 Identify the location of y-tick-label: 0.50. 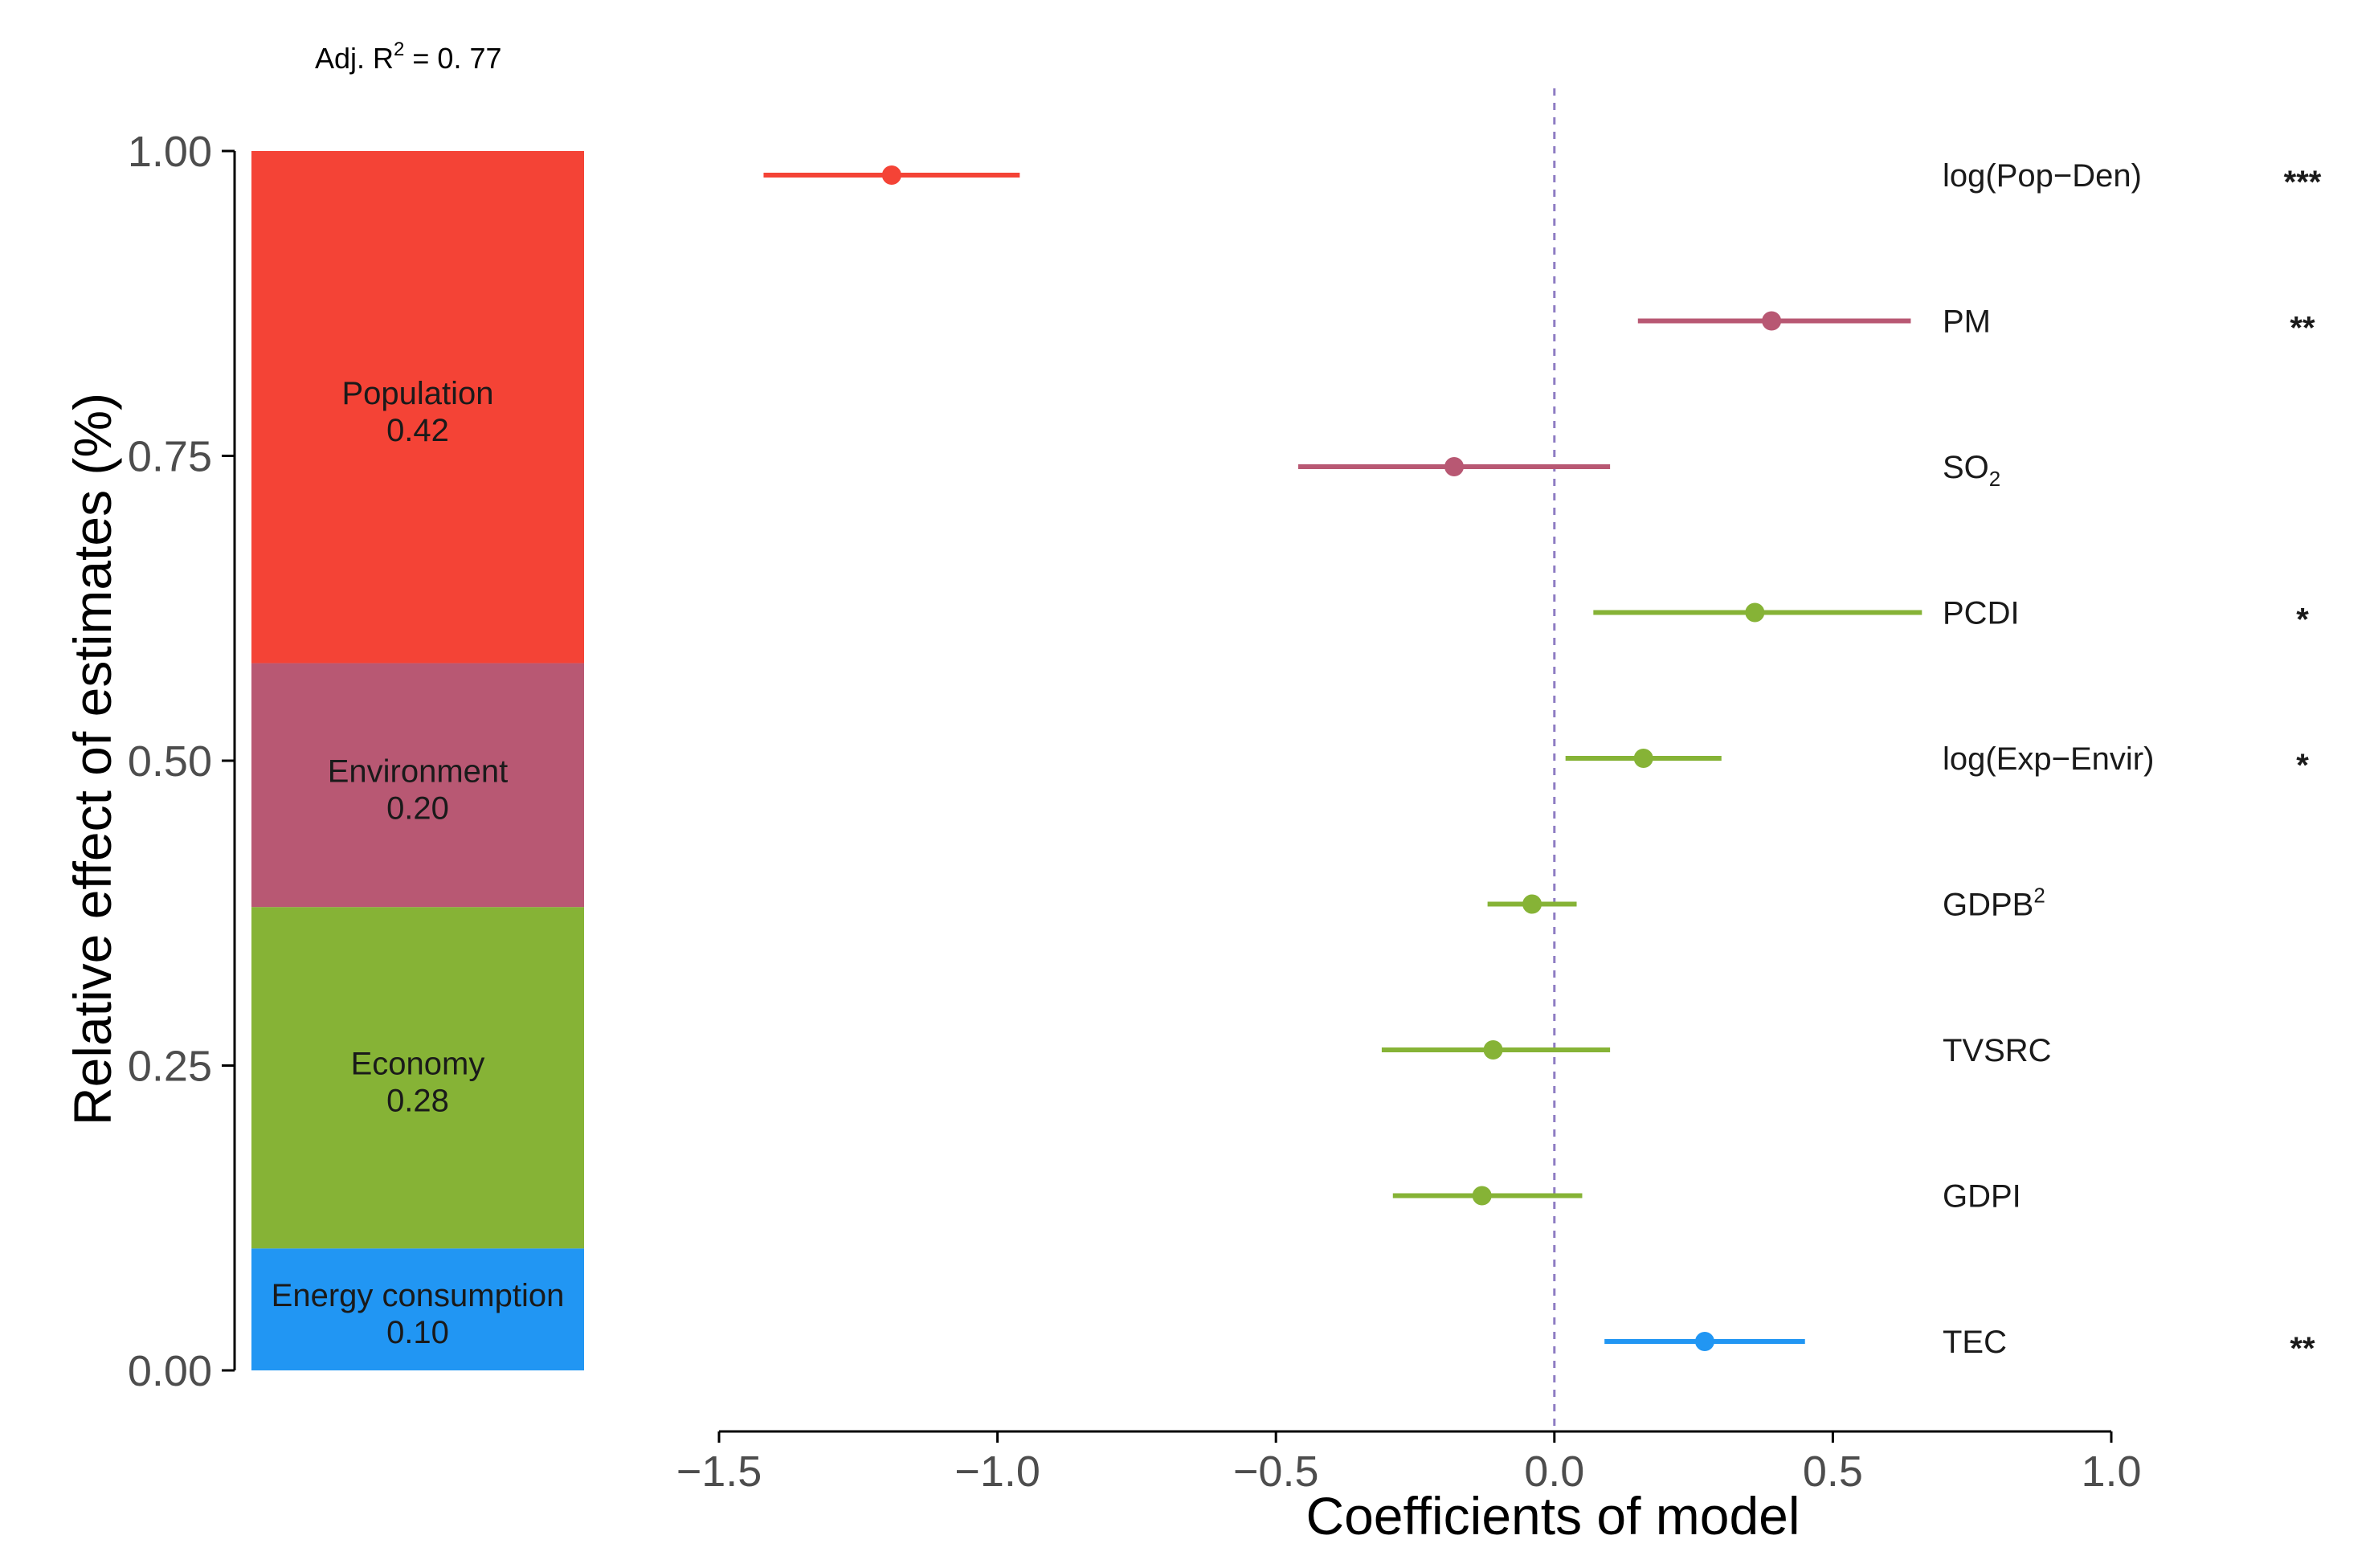
(170, 761).